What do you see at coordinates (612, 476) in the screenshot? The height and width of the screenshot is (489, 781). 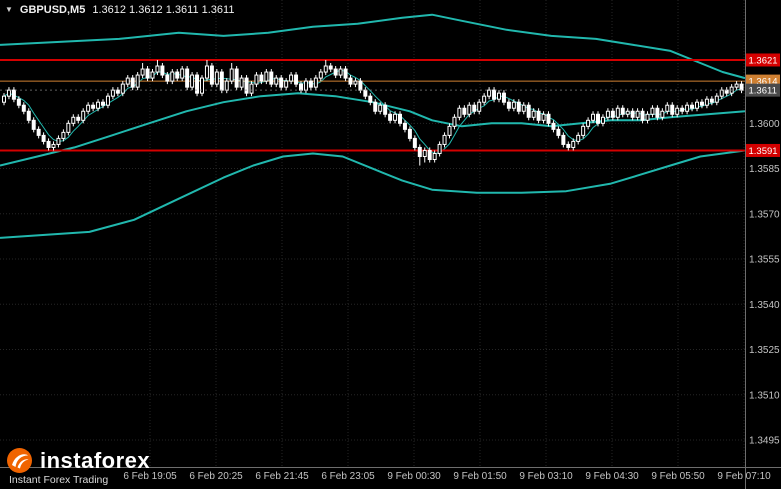 I see `svg-text: 9 Feb 04:30` at bounding box center [612, 476].